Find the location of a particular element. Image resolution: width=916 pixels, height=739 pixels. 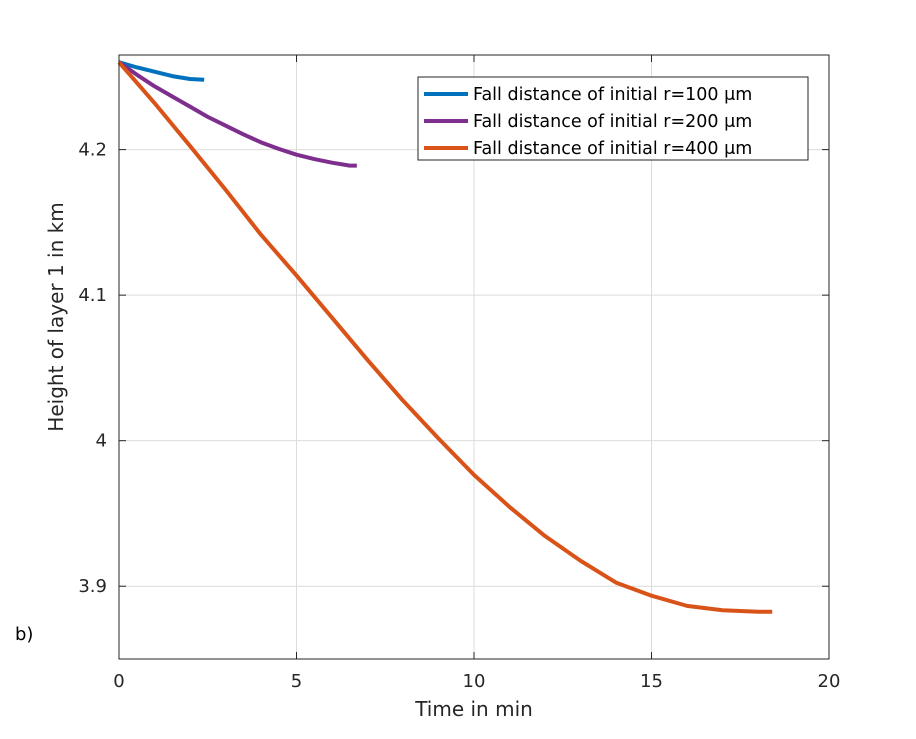

legend-entry-r200: Fall distance of initial r=200 μm is located at coordinates (612, 122).